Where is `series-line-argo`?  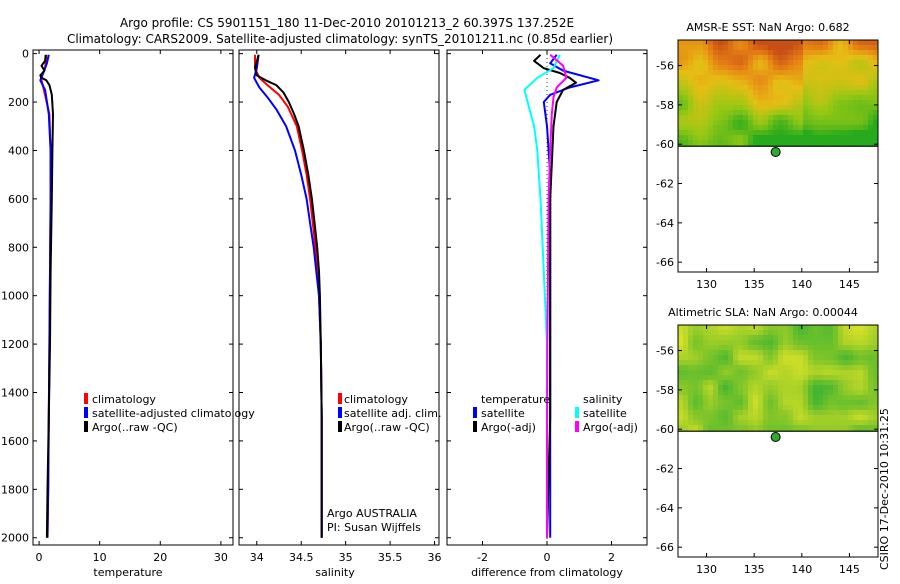
series-line-argo is located at coordinates (46, 296).